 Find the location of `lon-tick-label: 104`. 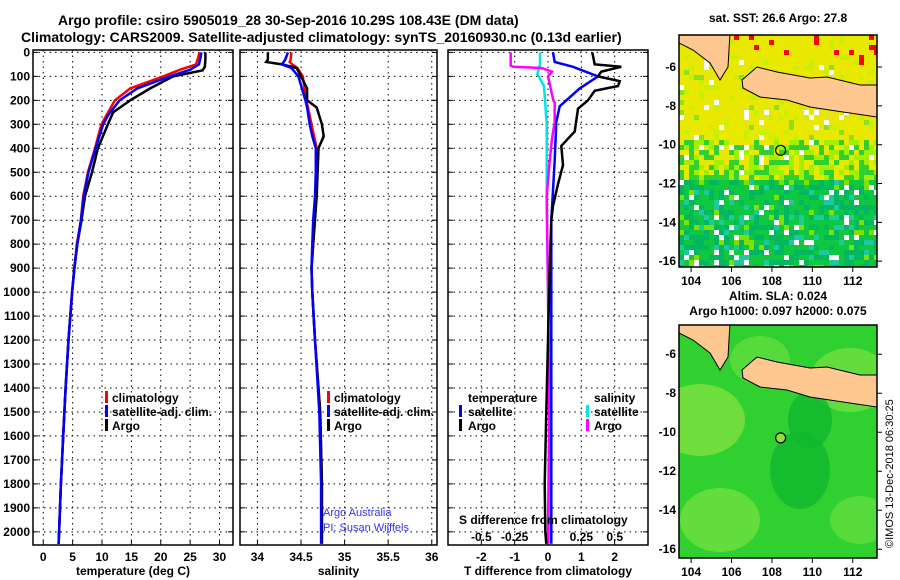

lon-tick-label: 104 is located at coordinates (691, 281).